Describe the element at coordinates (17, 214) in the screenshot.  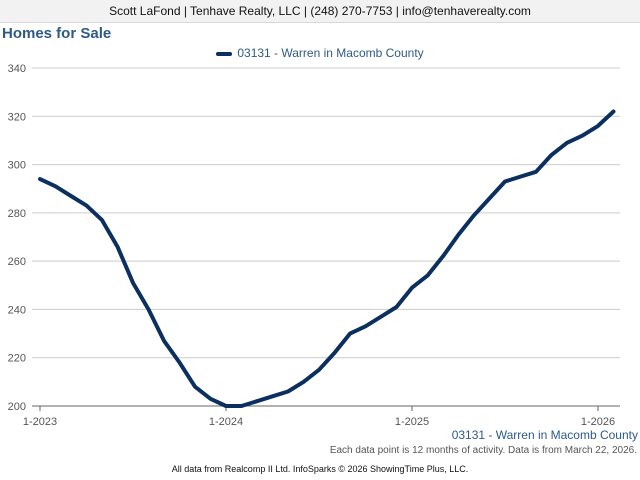
I see `y-tick-label: 280` at that location.